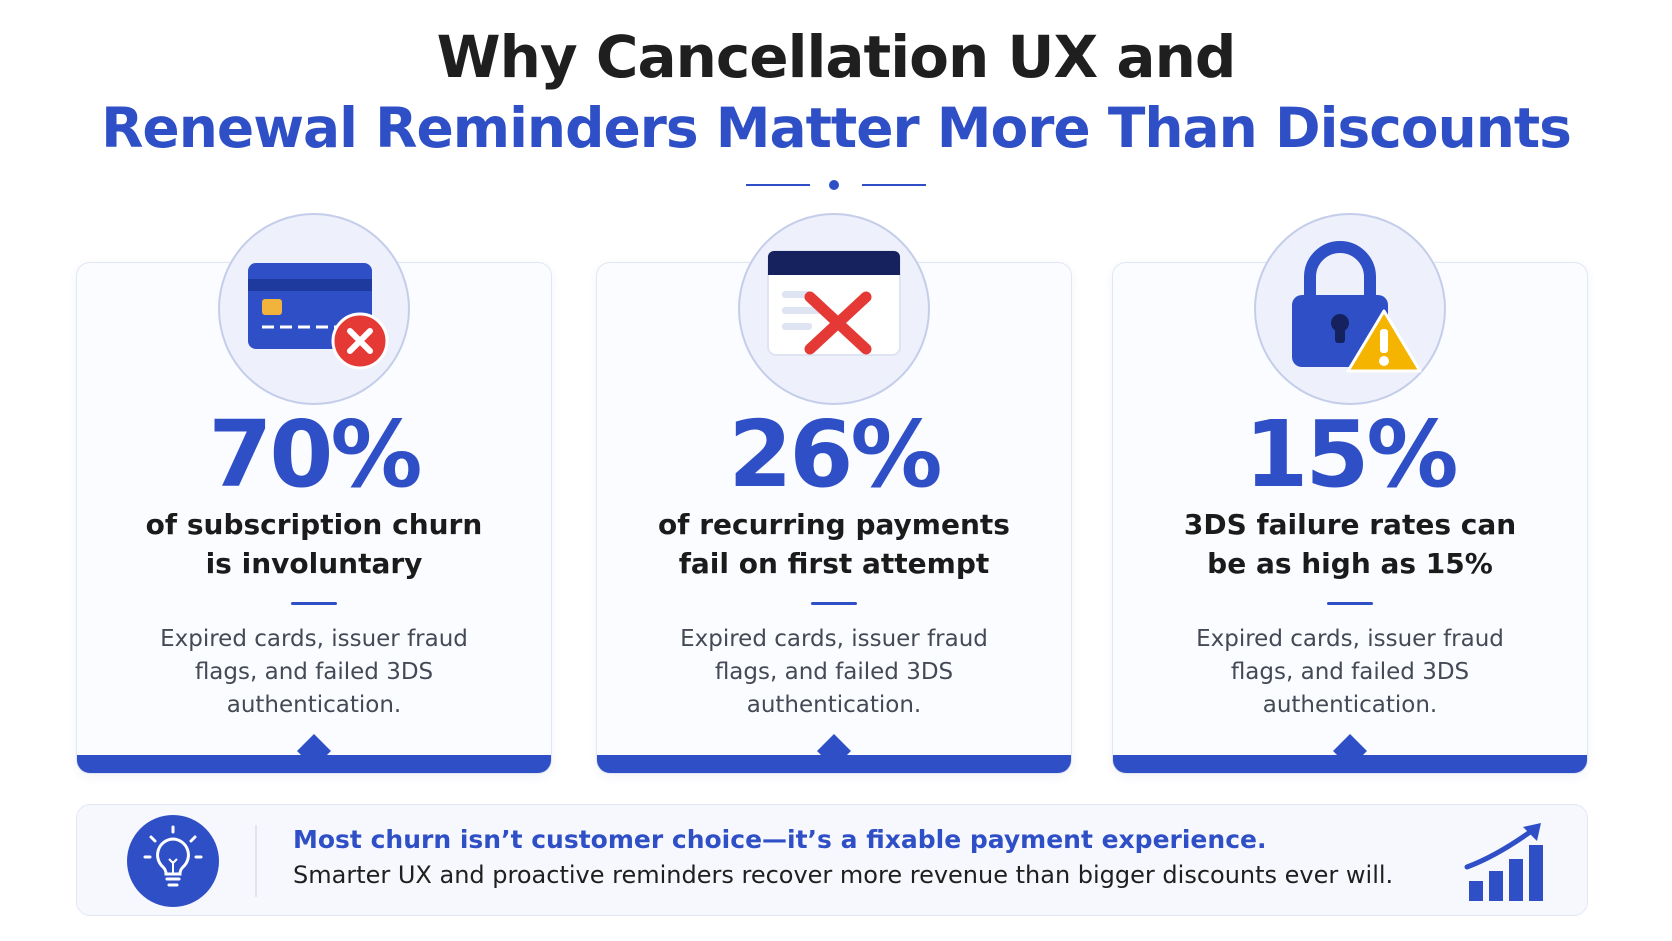 The width and height of the screenshot is (1672, 941). What do you see at coordinates (835, 454) in the screenshot?
I see `stat-value: 26%` at bounding box center [835, 454].